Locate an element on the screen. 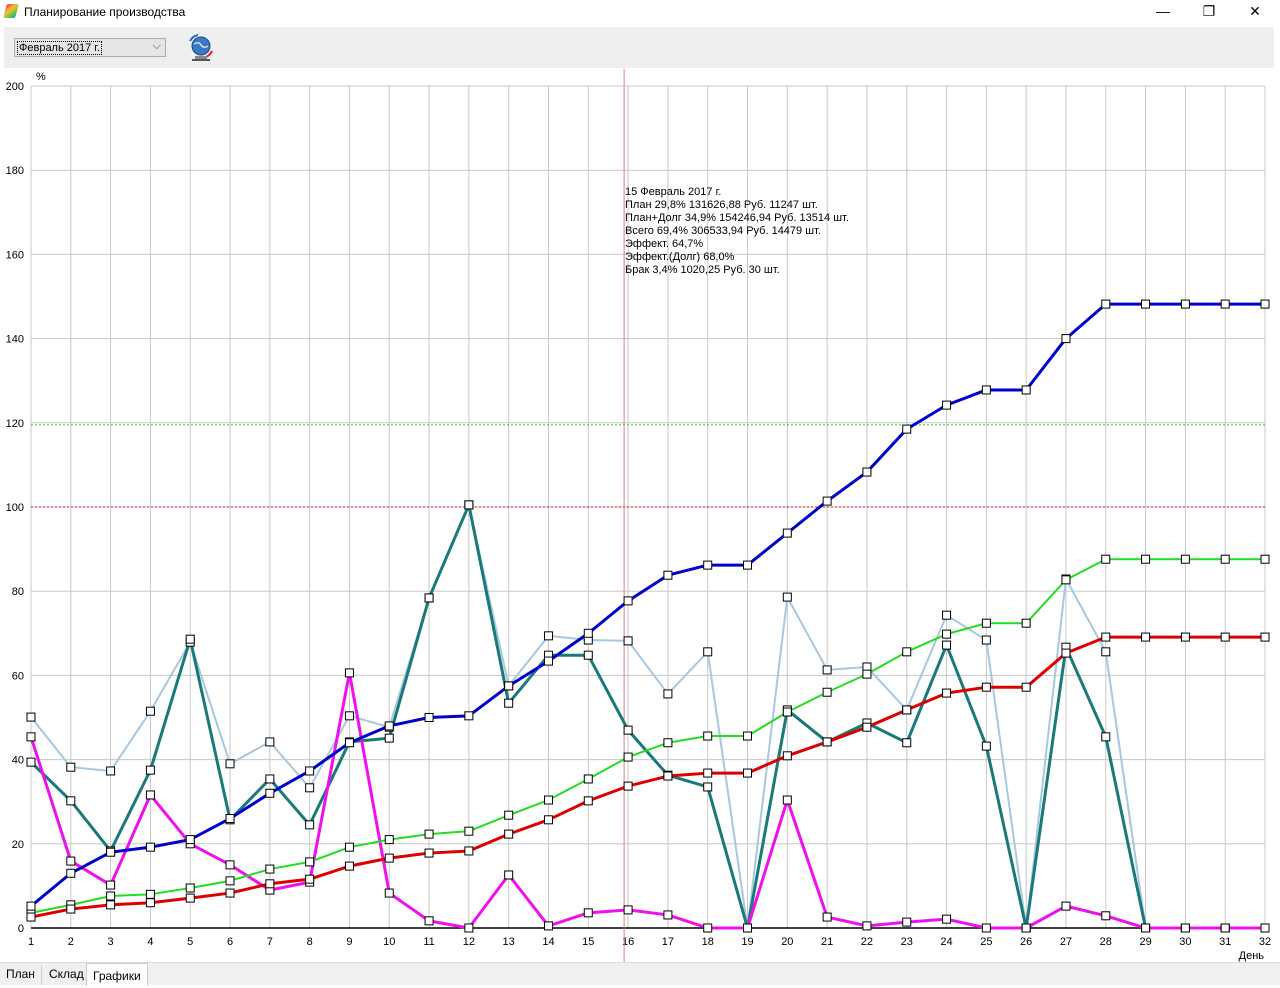 The width and height of the screenshot is (1280, 988). tooltip-line: План 29,8% 131626,88 Руб. 11247 шт. is located at coordinates (721, 205).